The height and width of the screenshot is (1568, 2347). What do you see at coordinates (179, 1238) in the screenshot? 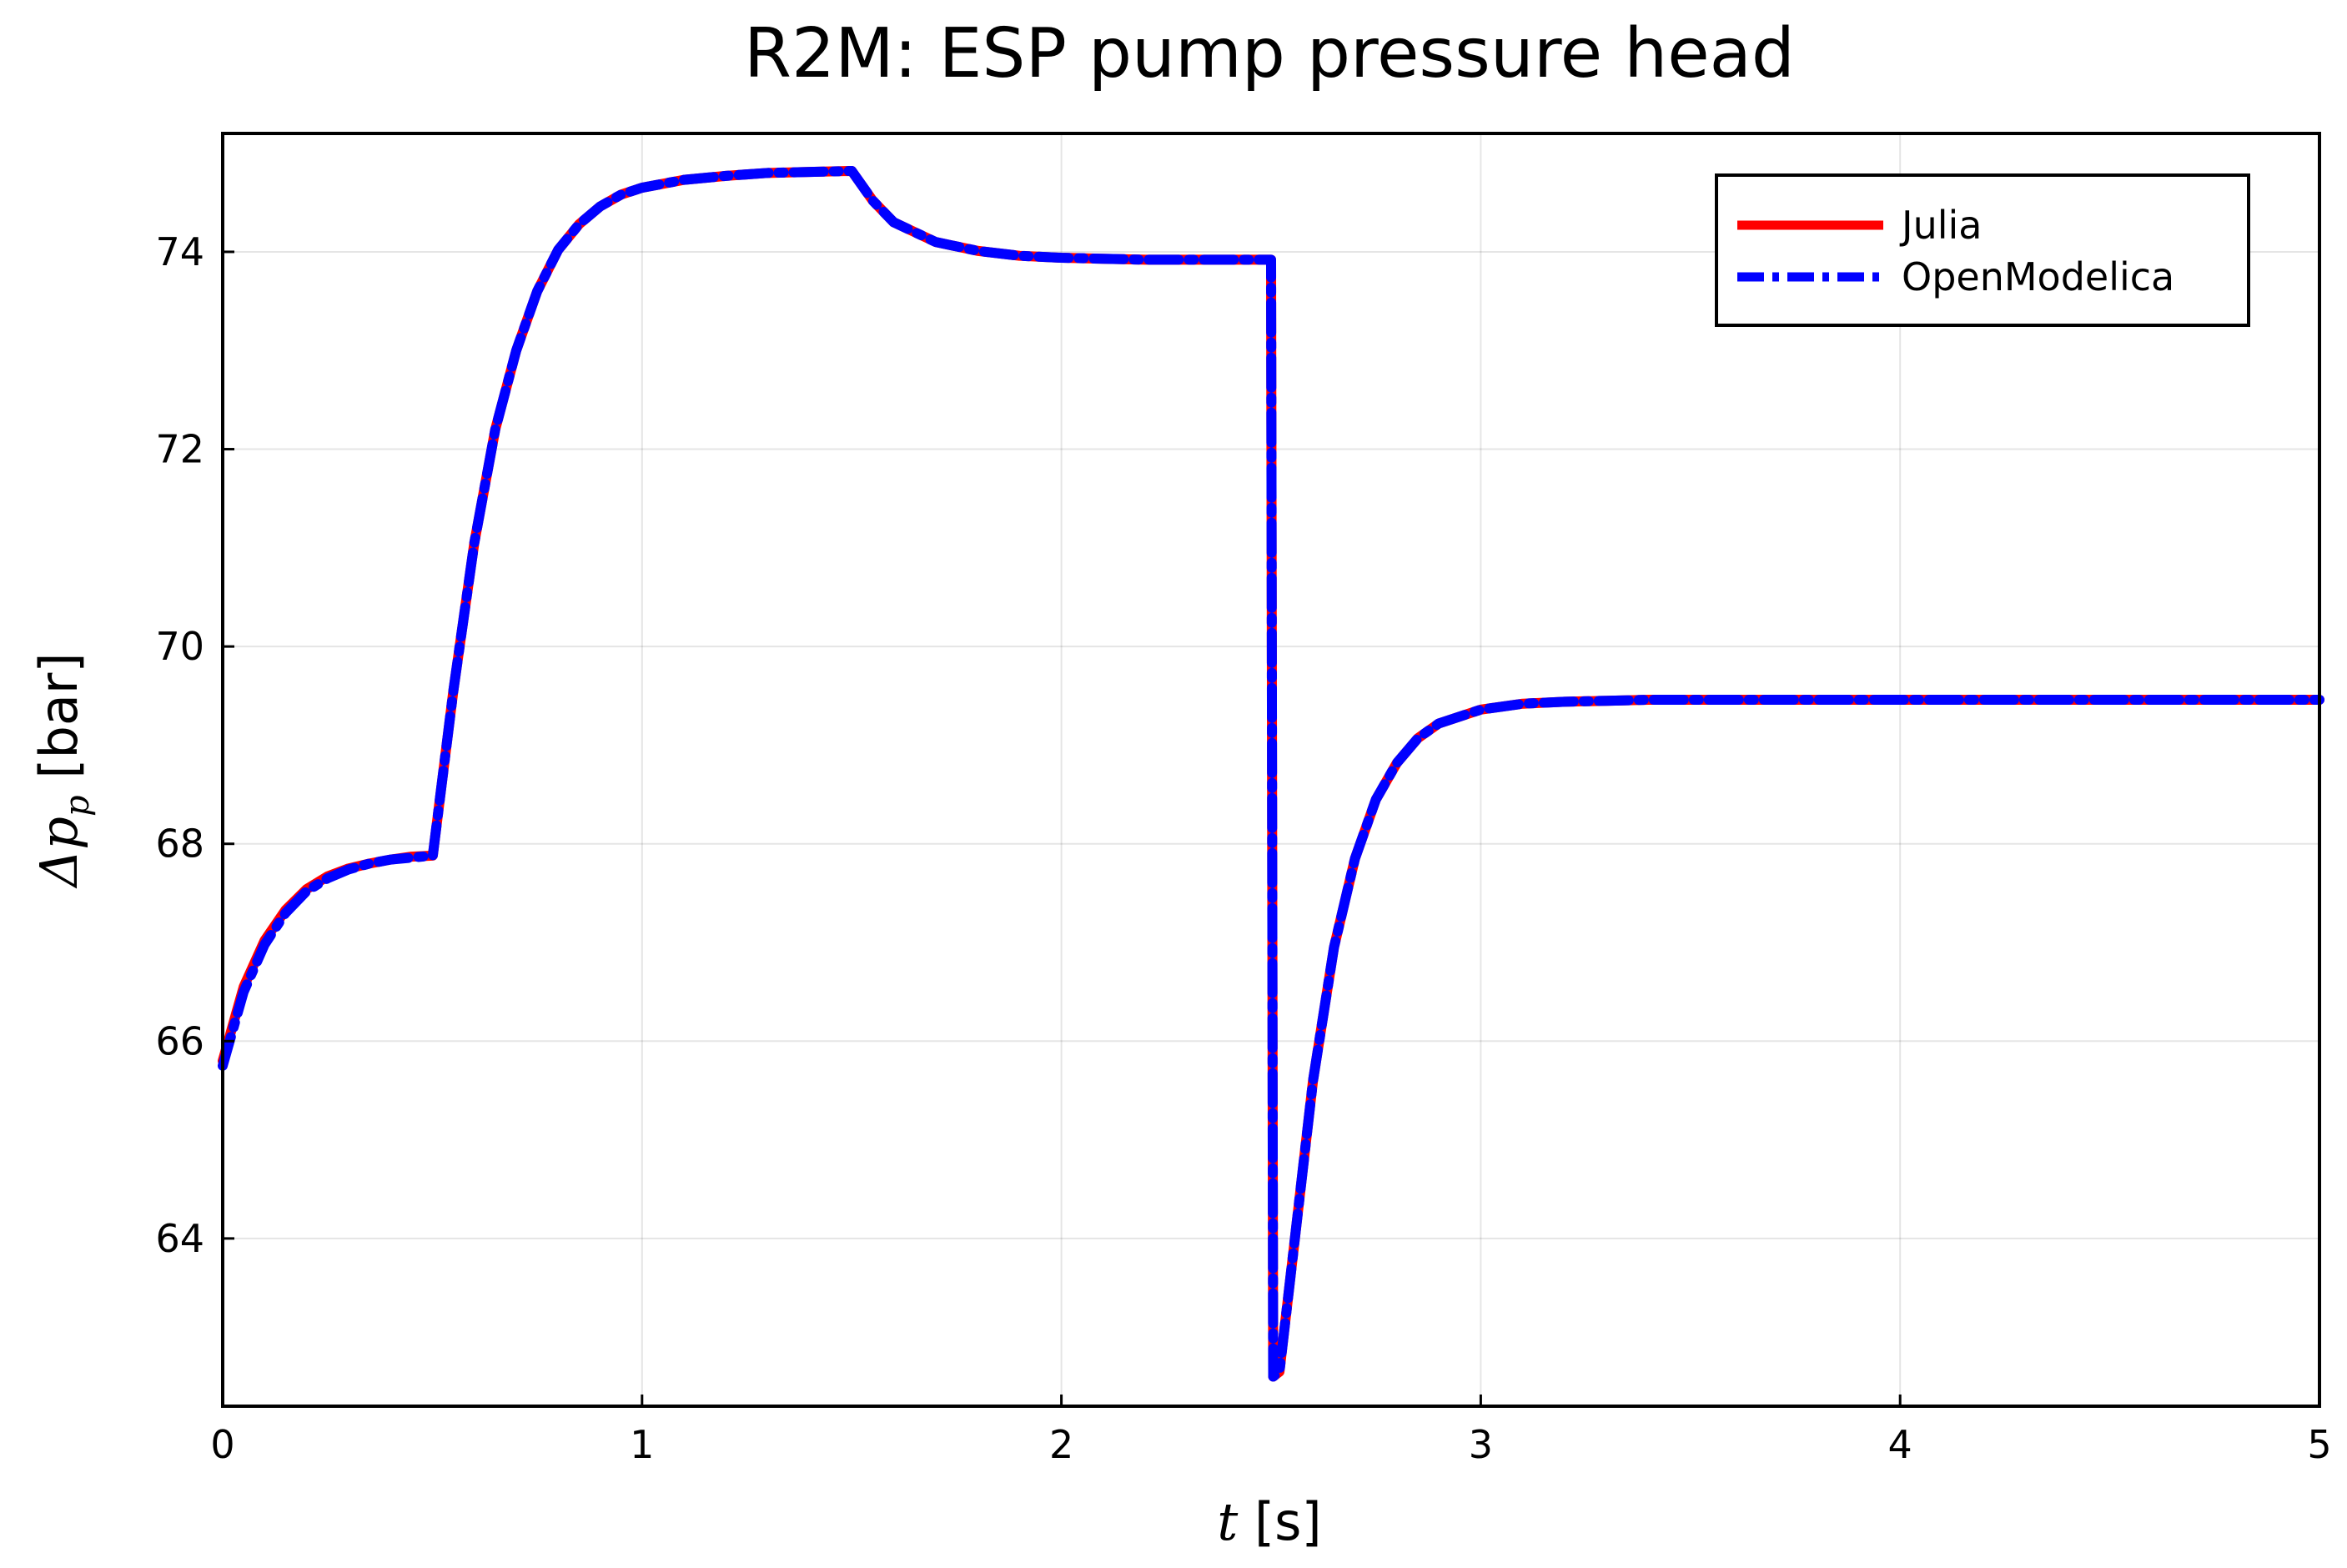
I see `y-tick-label: 64` at bounding box center [179, 1238].